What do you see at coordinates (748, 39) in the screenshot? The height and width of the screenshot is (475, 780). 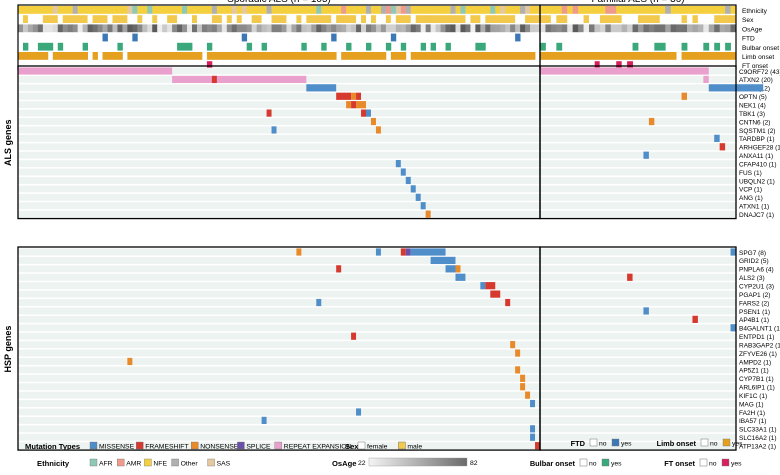 I see `annotation-track-label: FTD` at bounding box center [748, 39].